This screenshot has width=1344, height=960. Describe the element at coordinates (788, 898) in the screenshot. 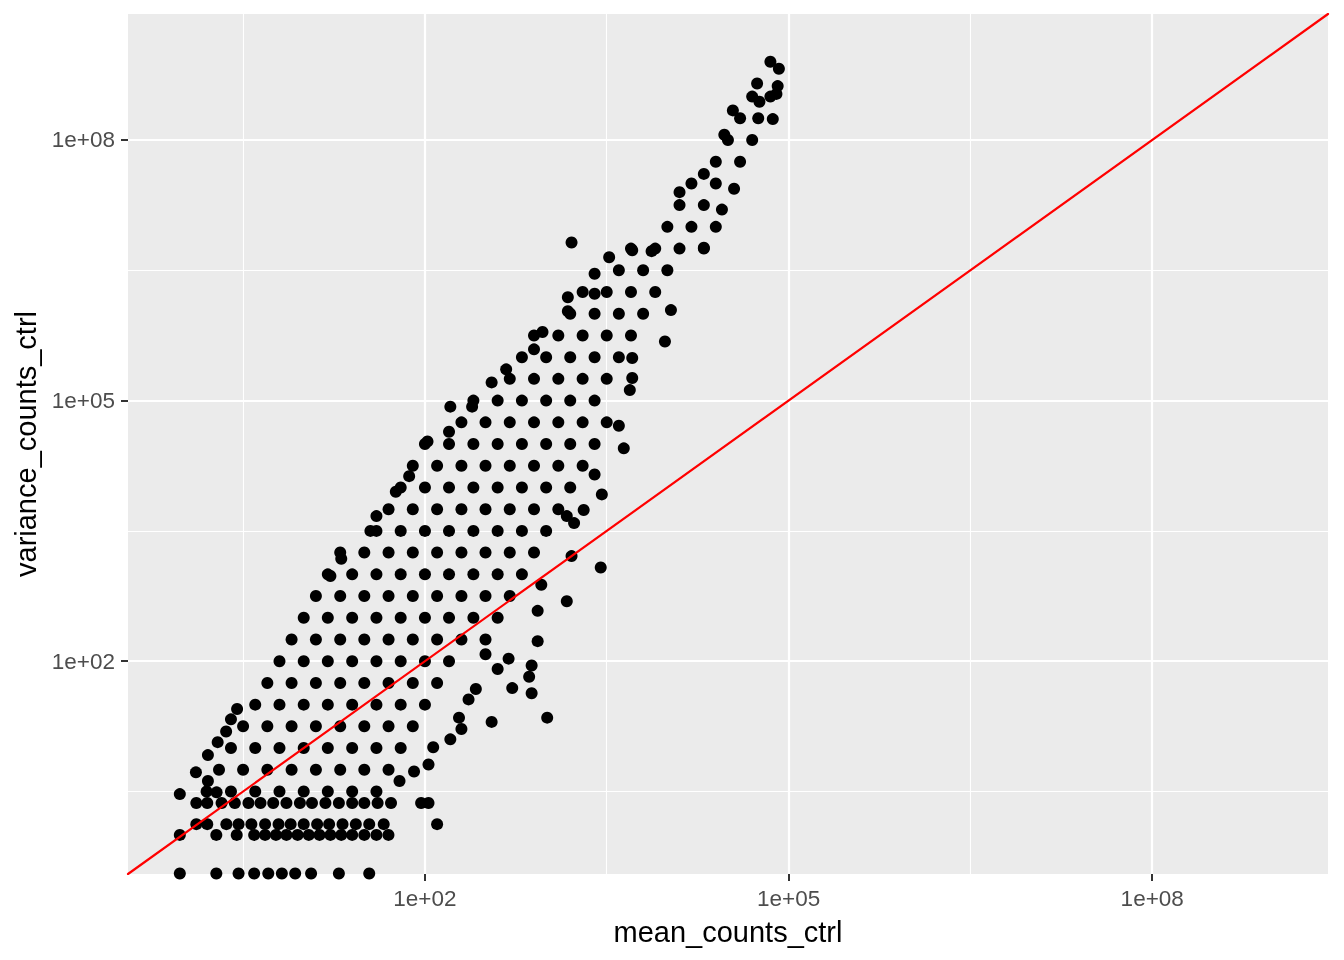

I see `x-tick-label: 1e+05` at that location.